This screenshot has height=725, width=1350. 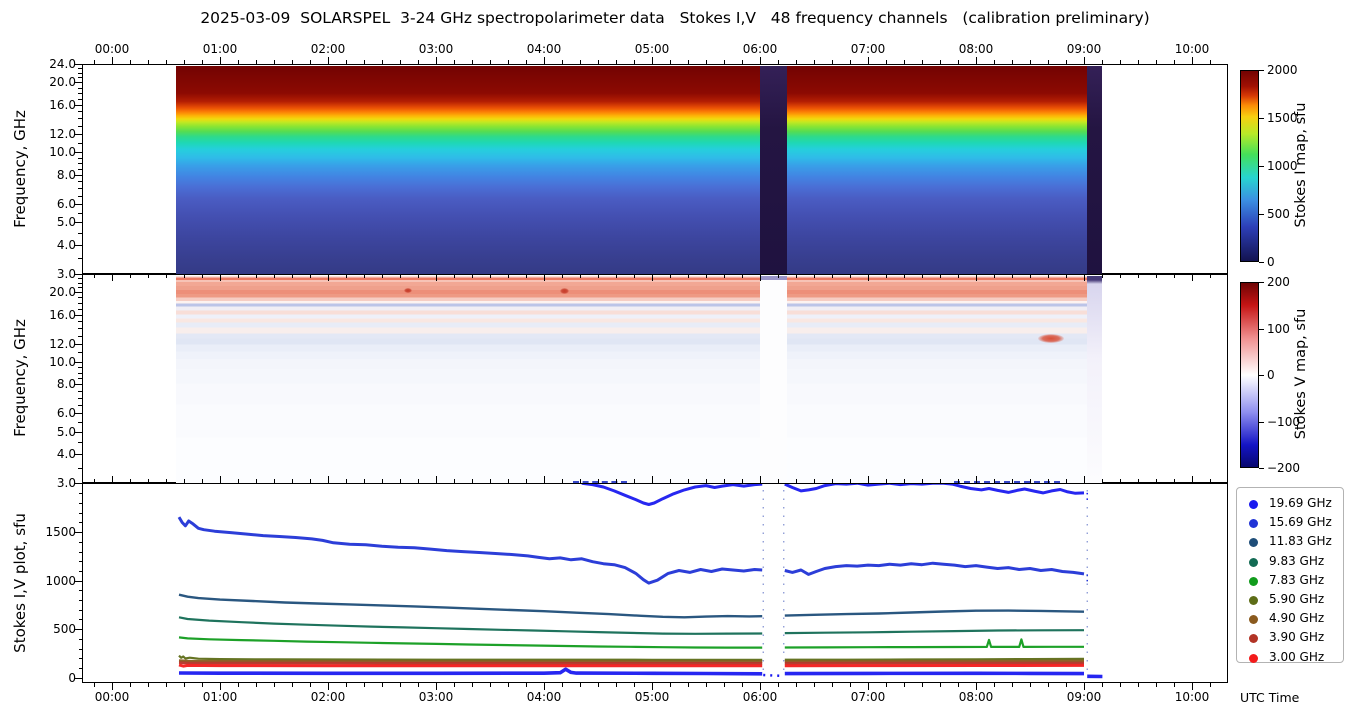 What do you see at coordinates (544, 49) in the screenshot?
I see `x-tick-label-top: 04:00` at bounding box center [544, 49].